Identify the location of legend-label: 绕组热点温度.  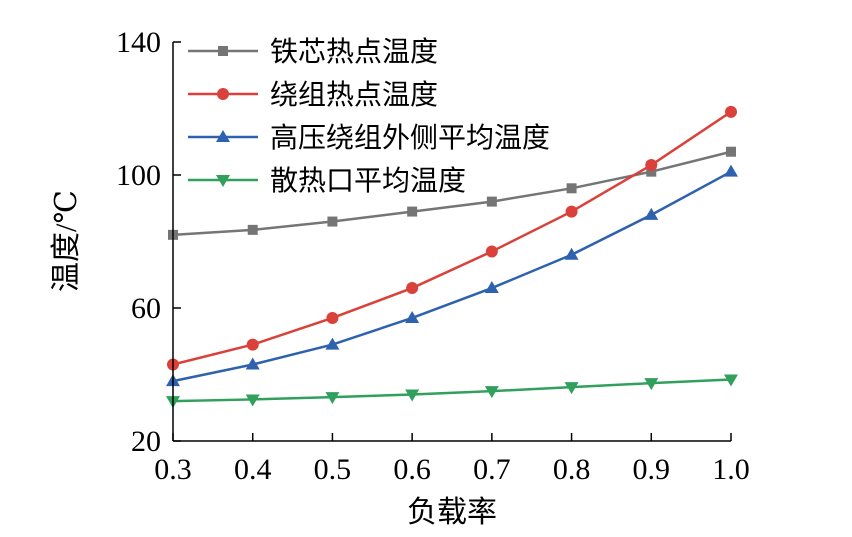
(354, 95).